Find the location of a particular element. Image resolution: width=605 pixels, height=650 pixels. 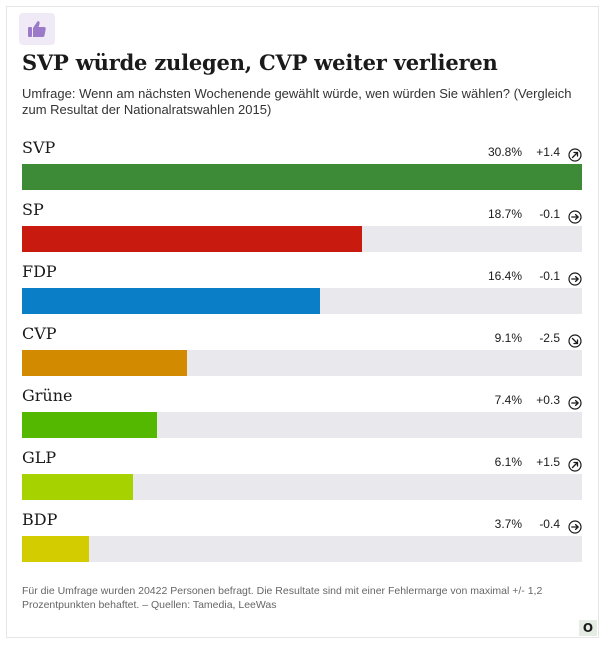

bar-track-cvp is located at coordinates (302, 363).